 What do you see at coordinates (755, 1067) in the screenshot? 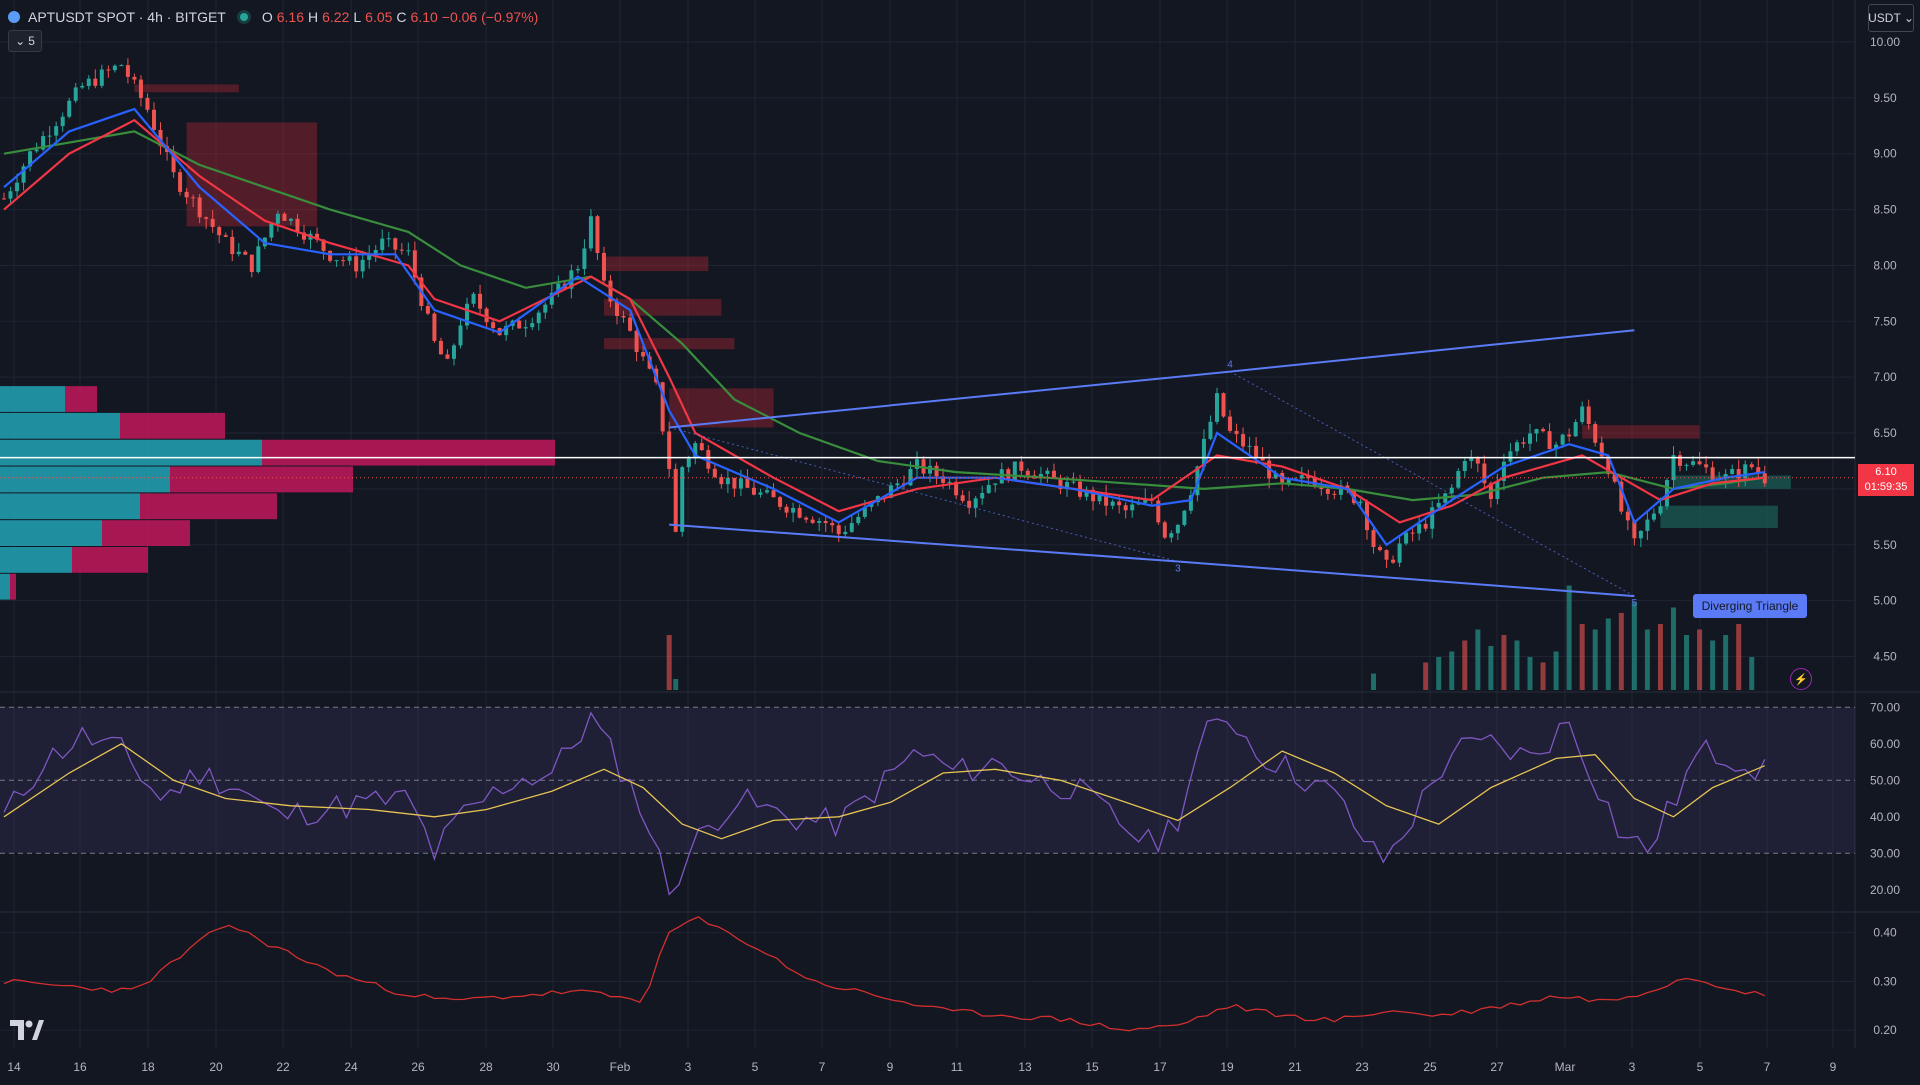
I see `x-tick-label: 5` at bounding box center [755, 1067].